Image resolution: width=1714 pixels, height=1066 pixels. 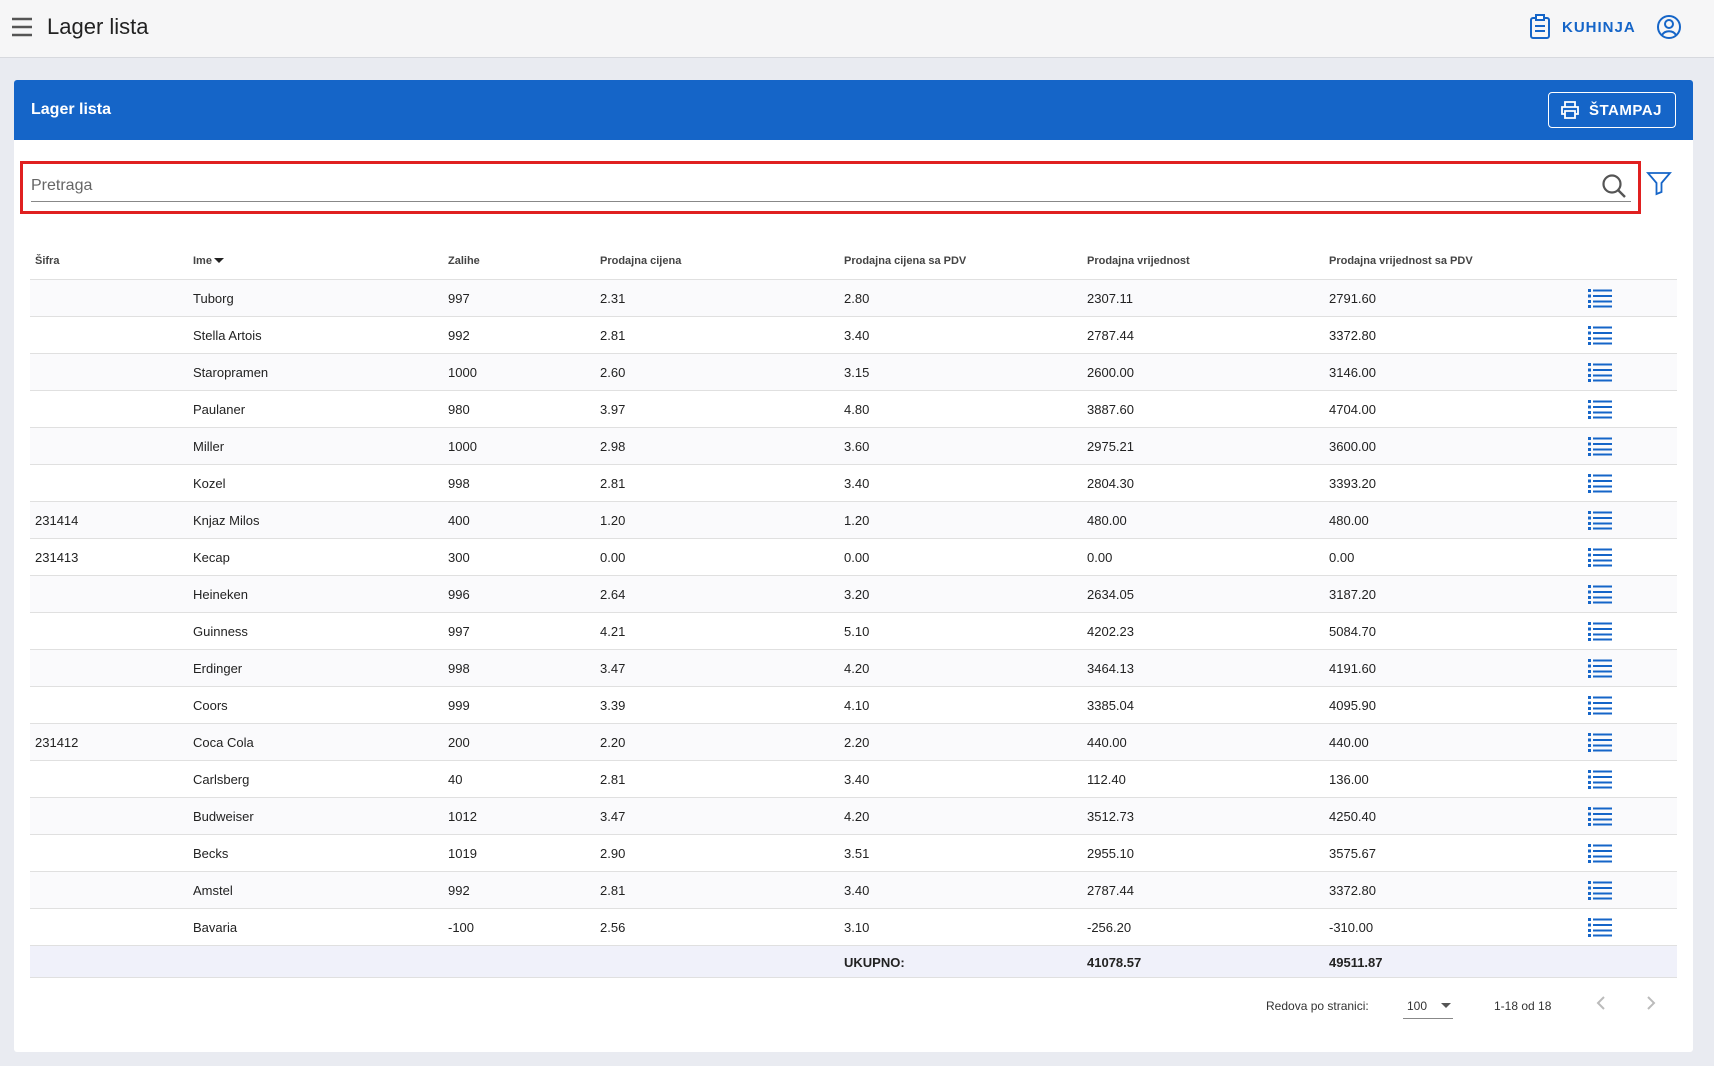 What do you see at coordinates (613, 594) in the screenshot?
I see `table-cell: 2.64` at bounding box center [613, 594].